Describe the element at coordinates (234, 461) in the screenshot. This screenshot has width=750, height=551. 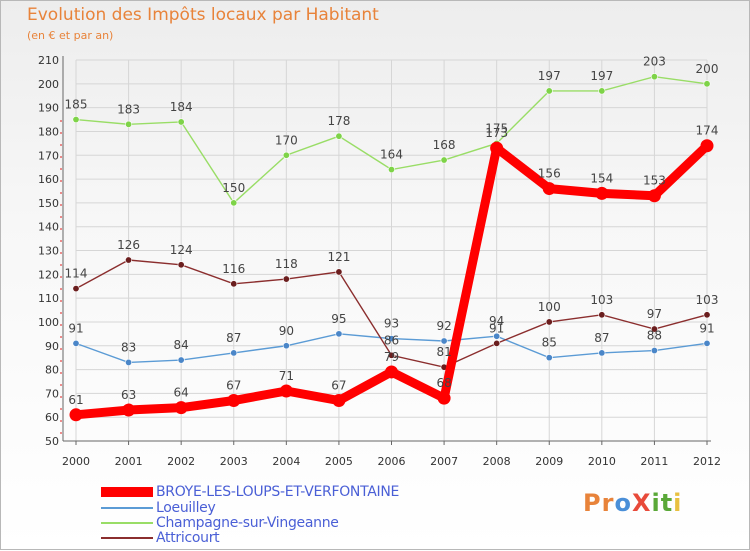
I see `x-tick-label: 2003` at that location.